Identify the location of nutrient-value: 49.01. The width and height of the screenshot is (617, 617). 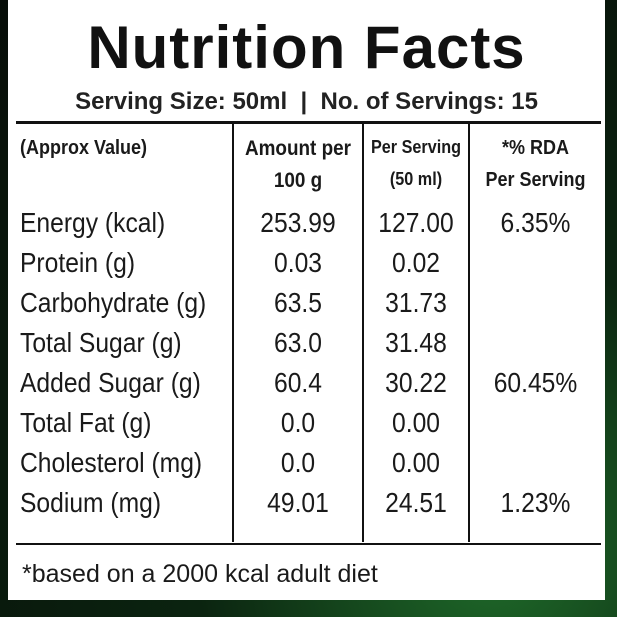
(298, 502).